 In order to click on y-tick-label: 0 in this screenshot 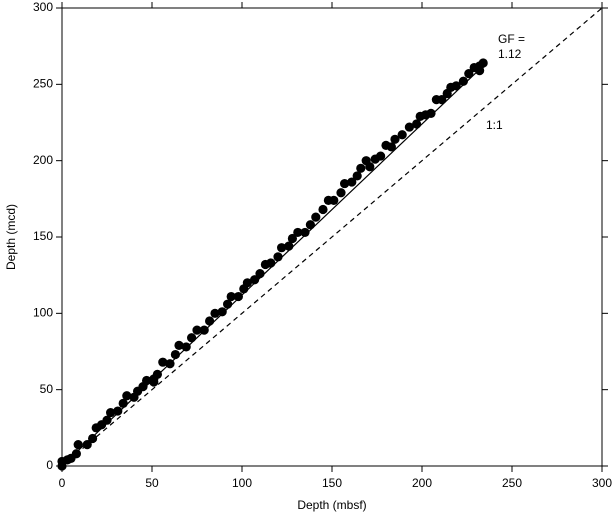, I will do `click(49, 465)`.